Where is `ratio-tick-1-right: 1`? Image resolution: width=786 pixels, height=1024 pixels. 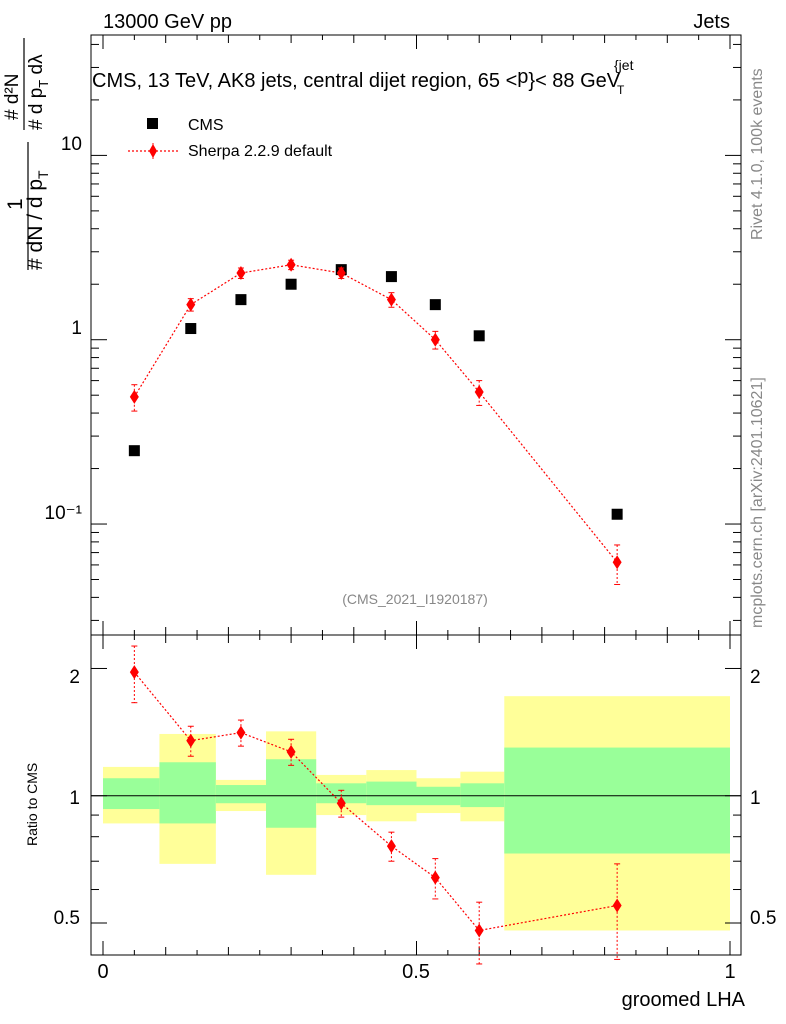 ratio-tick-1-right: 1 is located at coordinates (755, 798).